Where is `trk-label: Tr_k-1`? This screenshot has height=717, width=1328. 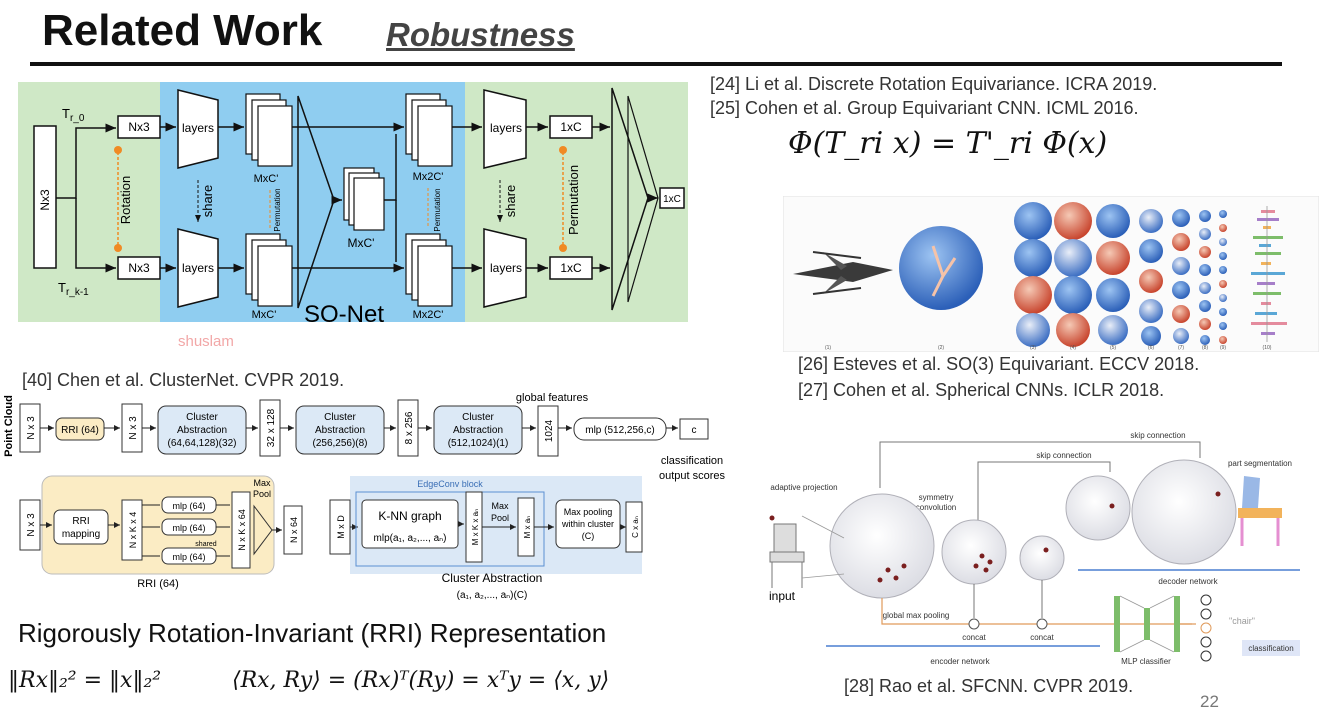
trk-label: Tr_k-1 is located at coordinates (73, 289).